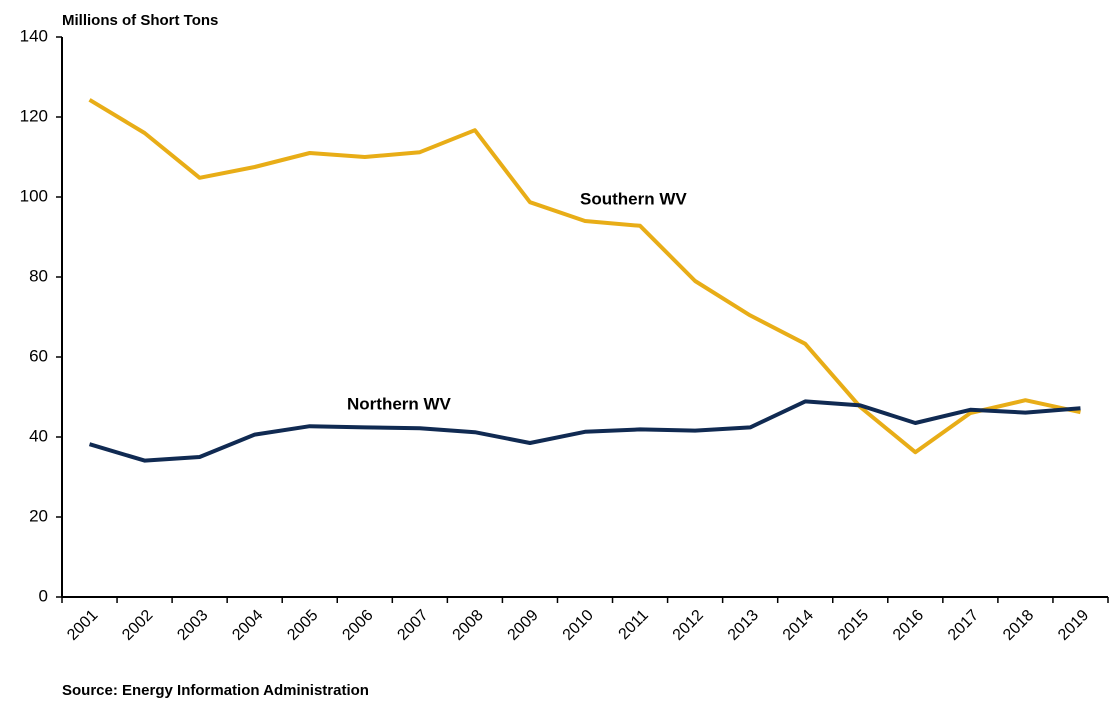  Describe the element at coordinates (908, 625) in the screenshot. I see `x-tick-label: 2016` at that location.